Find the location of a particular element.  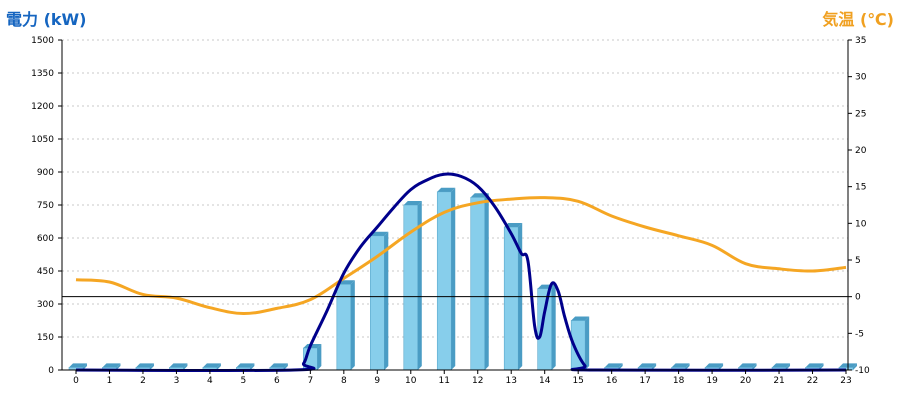

left-tick-label: 0 is located at coordinates (51, 371).